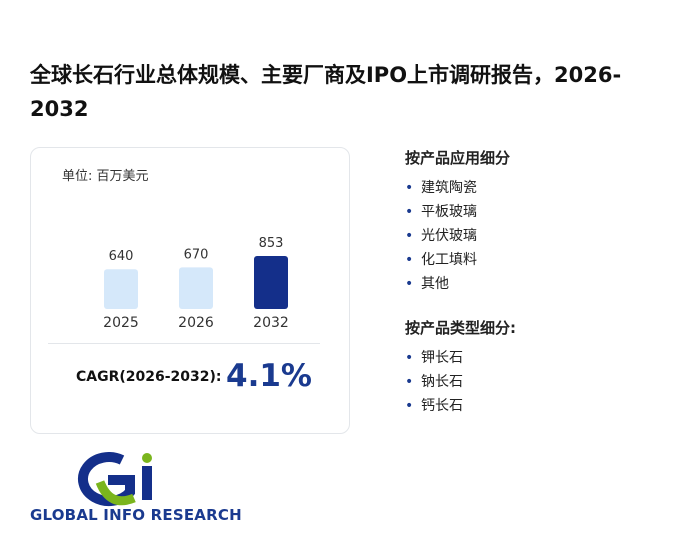 Image resolution: width=700 pixels, height=550 pixels. What do you see at coordinates (115, 479) in the screenshot?
I see `logo-icon` at bounding box center [115, 479].